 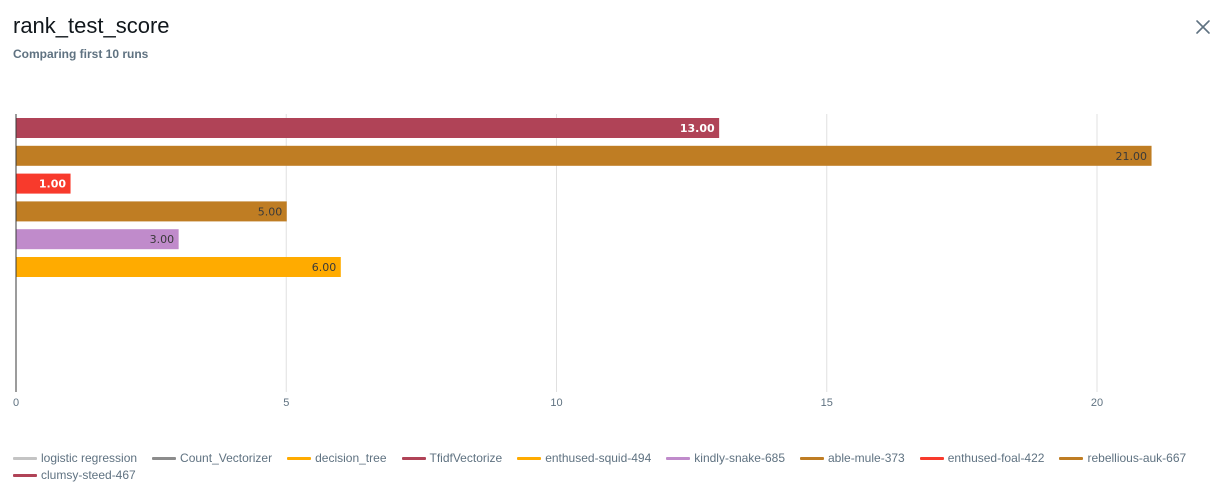 What do you see at coordinates (270, 211) in the screenshot?
I see `bar-data-label: 5.00` at bounding box center [270, 211].